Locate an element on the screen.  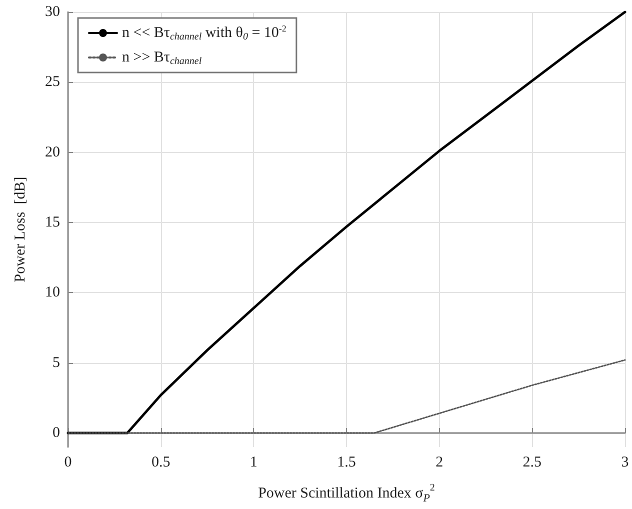
y-tick-label: 30 is located at coordinates (52, 12).